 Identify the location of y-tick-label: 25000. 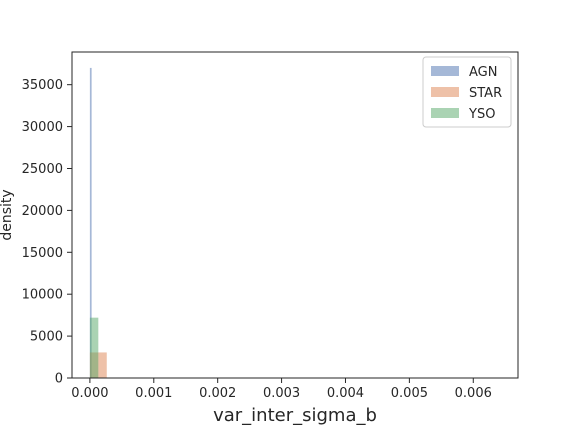
(42, 169).